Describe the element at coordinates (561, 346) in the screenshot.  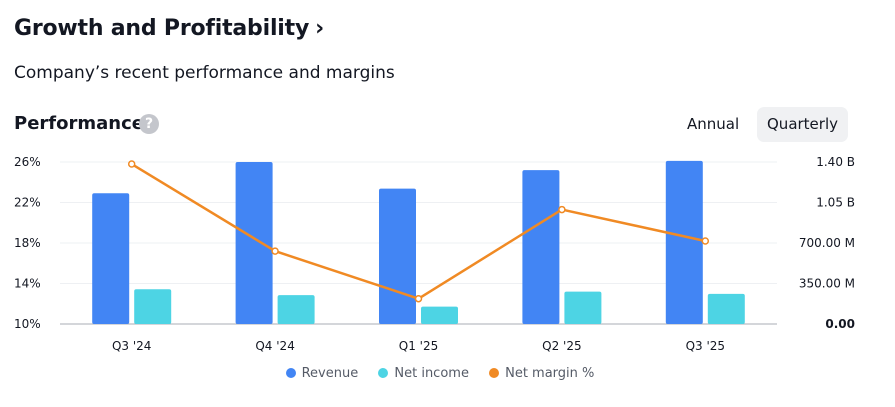
I see `x-axis-tick: Q2 '25` at that location.